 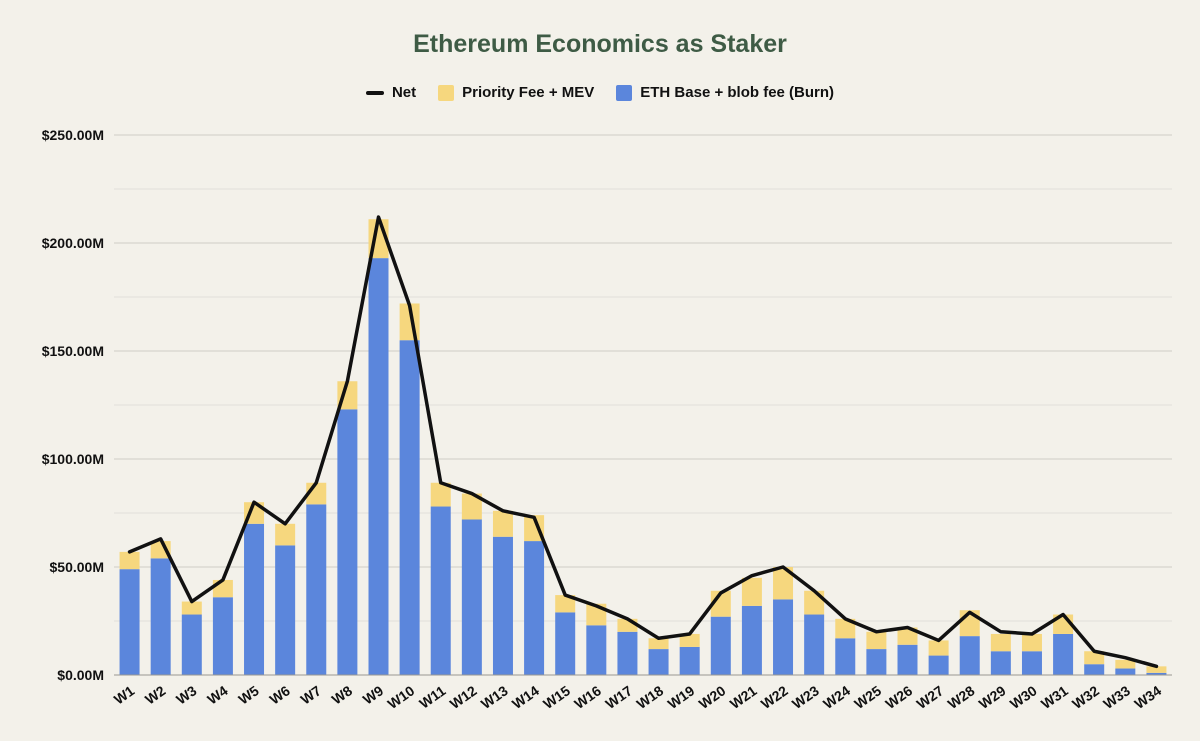 What do you see at coordinates (525, 697) in the screenshot?
I see `x-tick-label: W14` at bounding box center [525, 697].